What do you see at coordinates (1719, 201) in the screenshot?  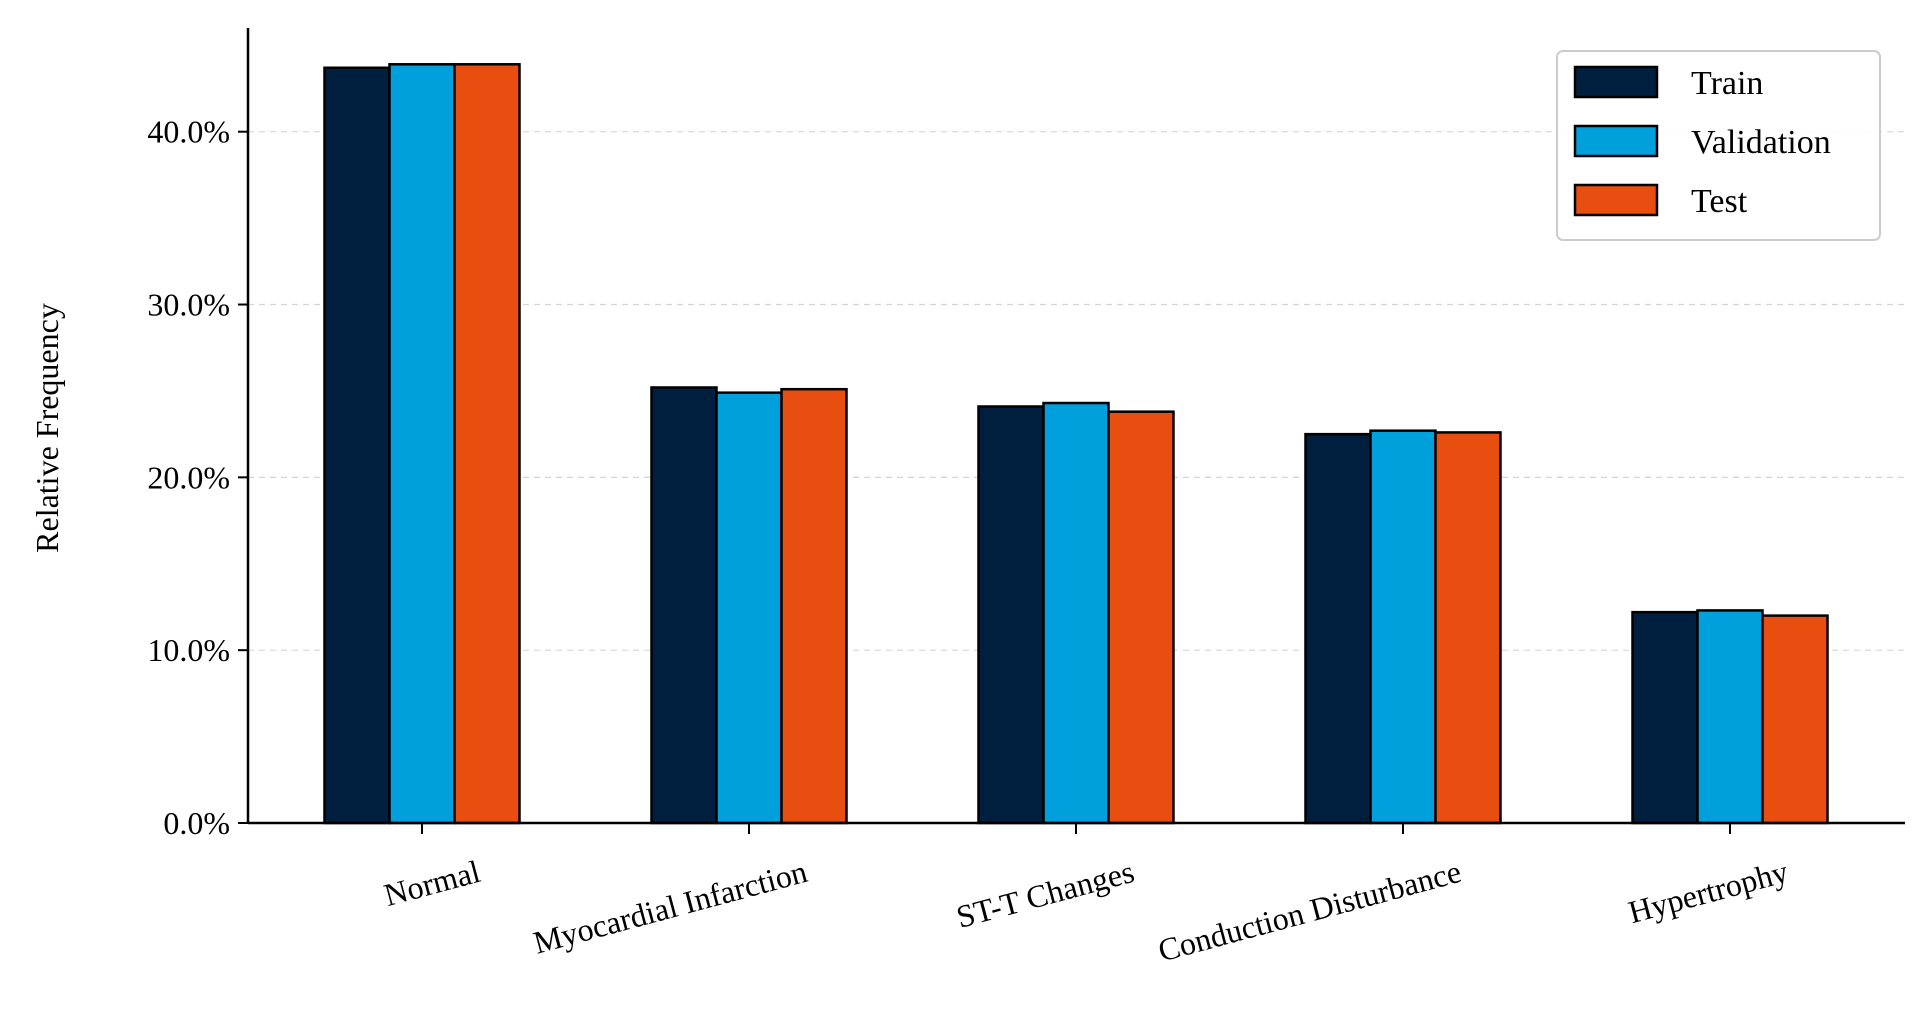 I see `legend-label-test: Test` at bounding box center [1719, 201].